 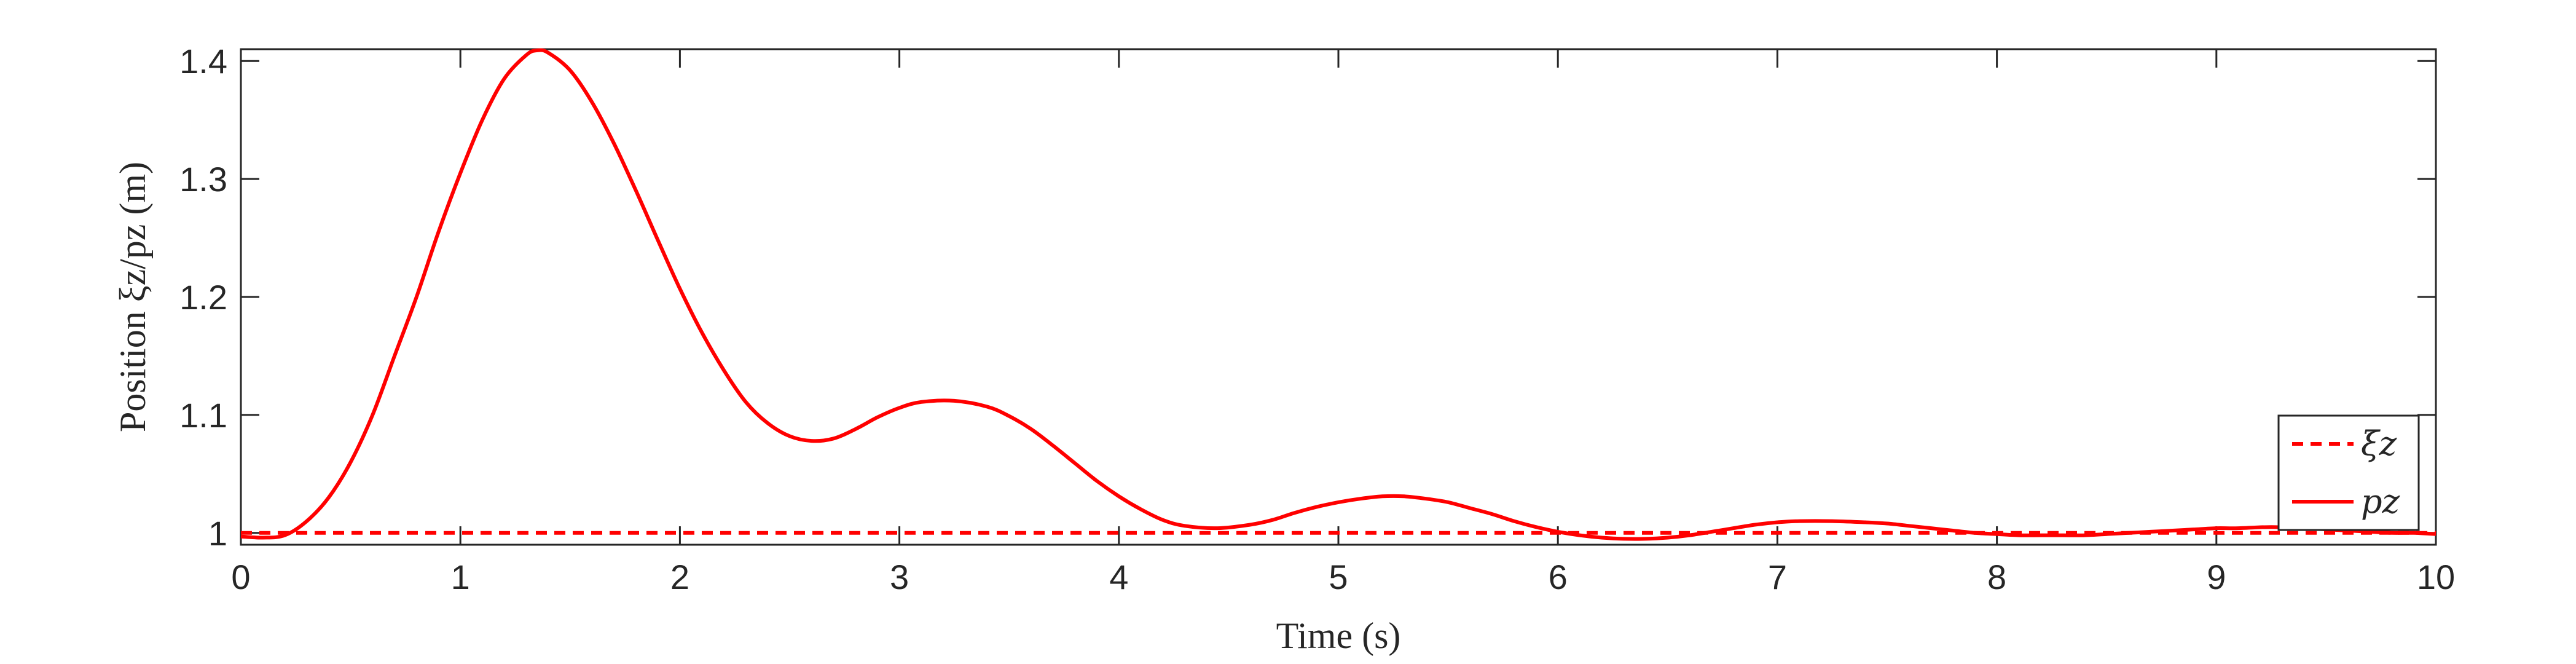 I want to click on legend-p-z-label: pz, so click(x=2380, y=501).